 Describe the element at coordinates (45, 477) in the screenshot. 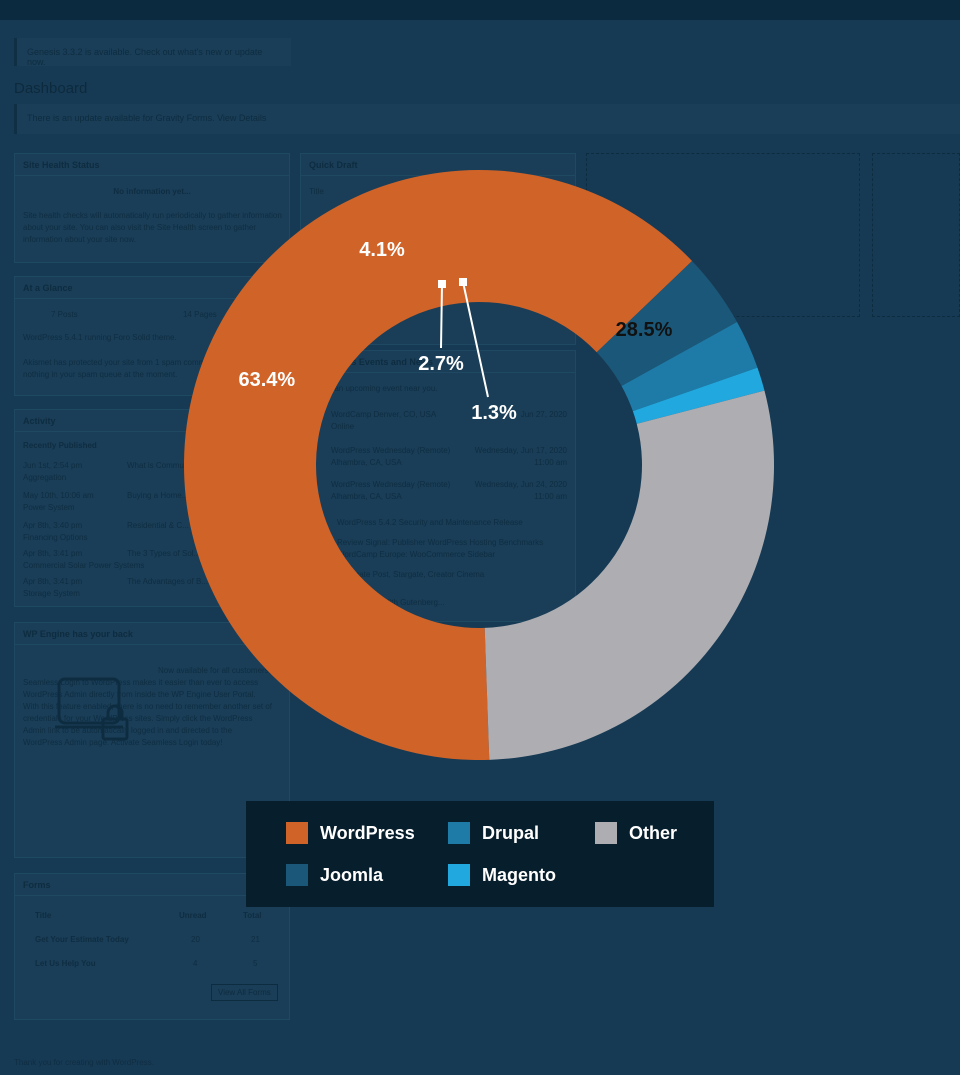

I see `activity-sub: Aggregation` at that location.